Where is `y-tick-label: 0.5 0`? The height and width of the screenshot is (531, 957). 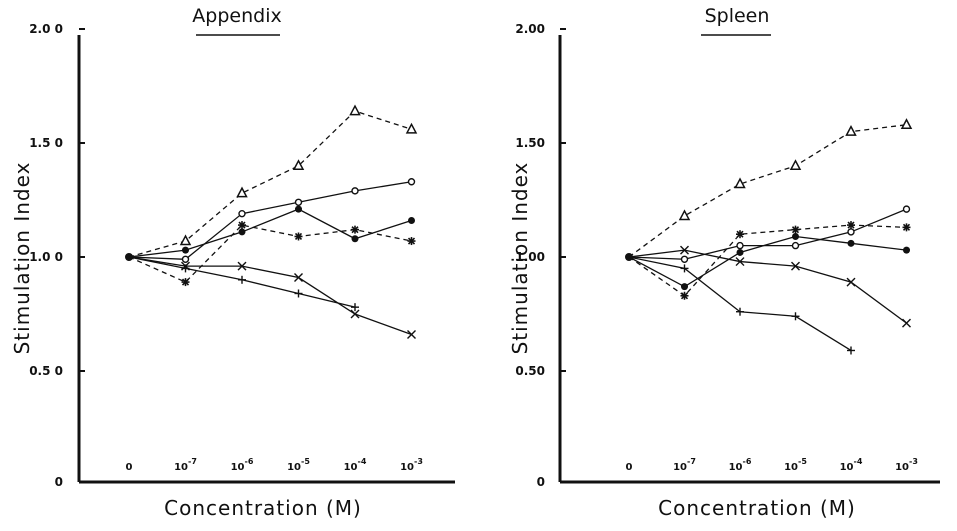
y-tick-label: 0.5 0 is located at coordinates (46, 371).